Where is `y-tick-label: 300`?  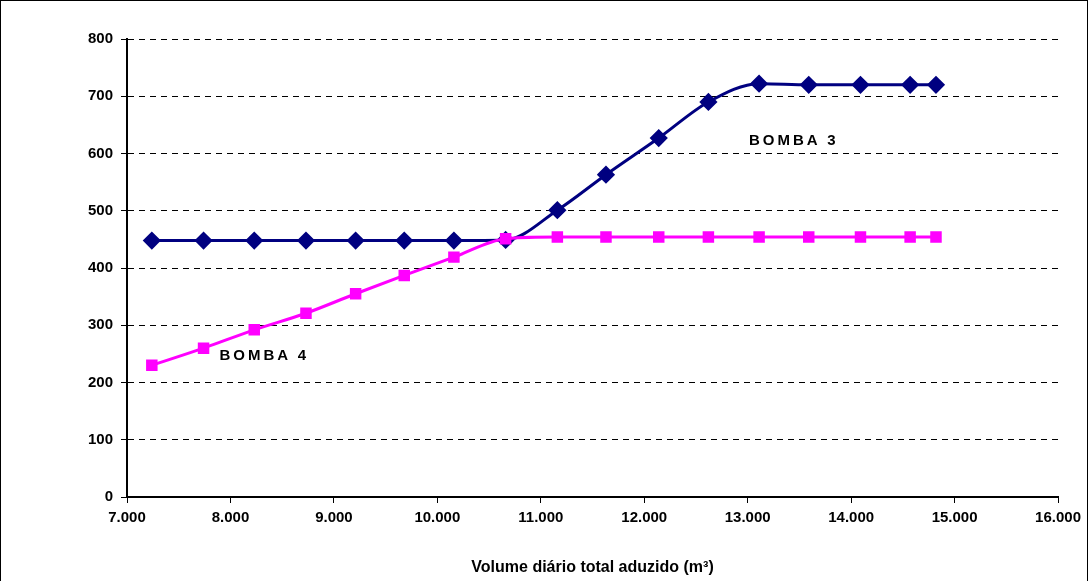 y-tick-label: 300 is located at coordinates (100, 324).